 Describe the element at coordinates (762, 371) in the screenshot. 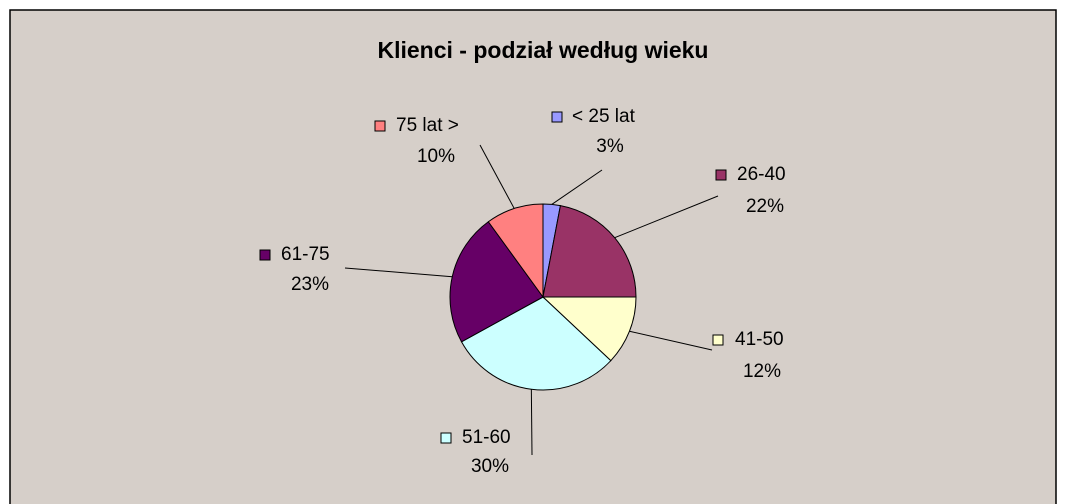

I see `slice-label: 12%` at that location.